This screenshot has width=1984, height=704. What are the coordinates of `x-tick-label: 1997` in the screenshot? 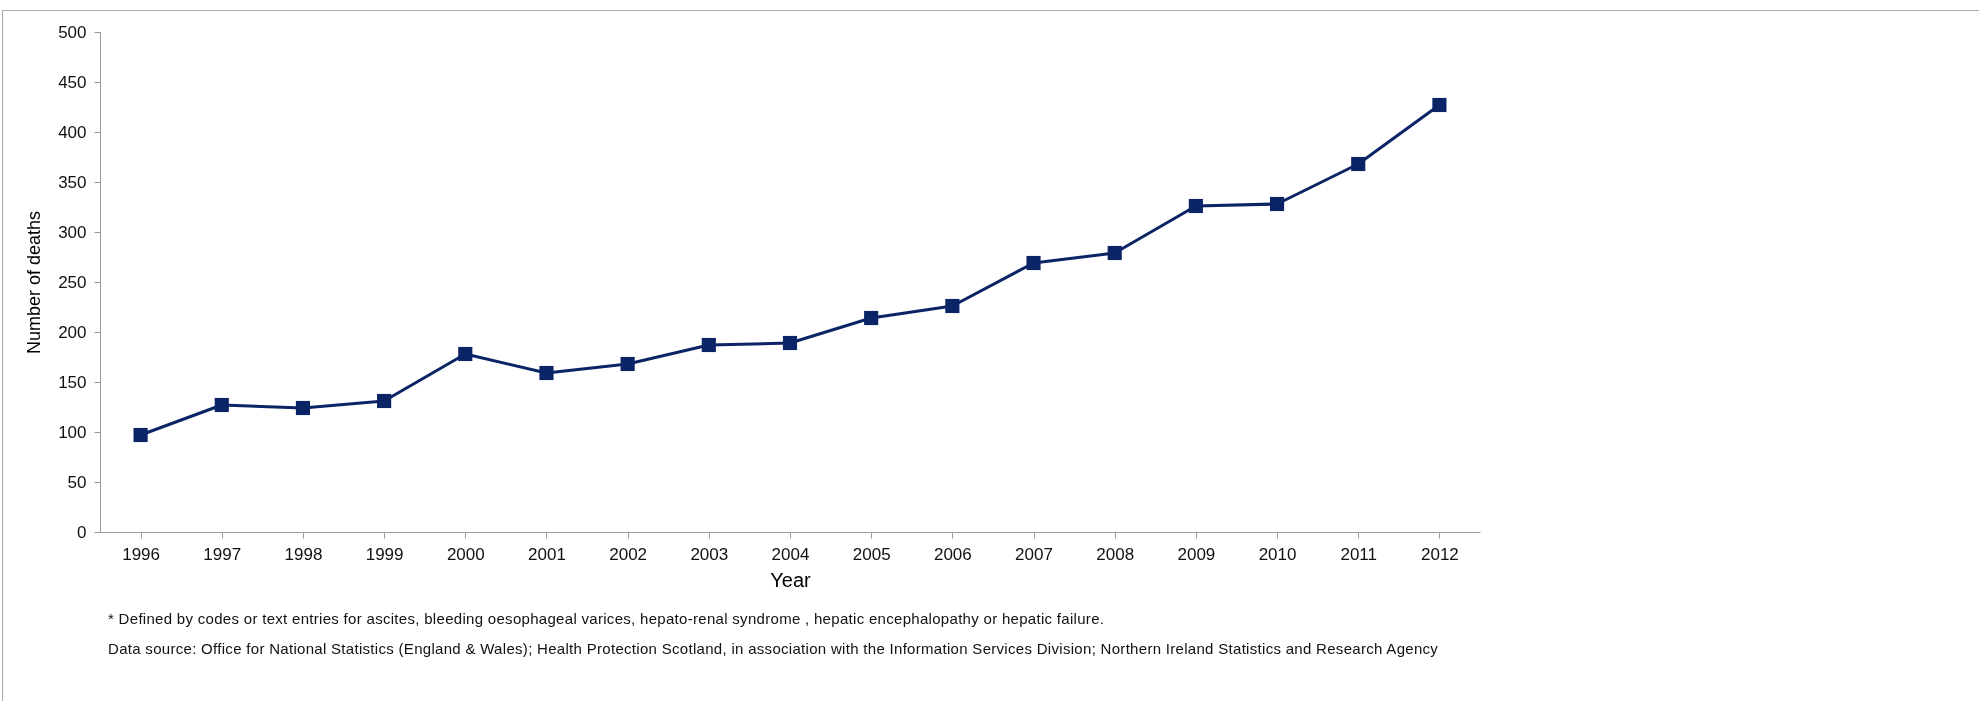 It's located at (222, 554).